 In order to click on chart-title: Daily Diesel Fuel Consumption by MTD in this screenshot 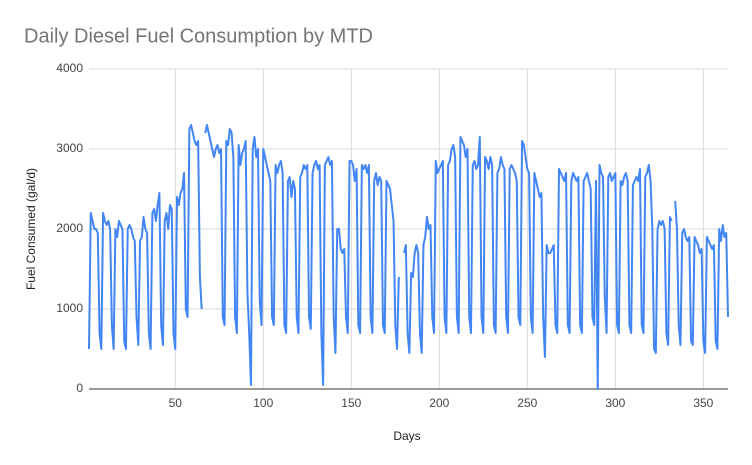, I will do `click(198, 36)`.